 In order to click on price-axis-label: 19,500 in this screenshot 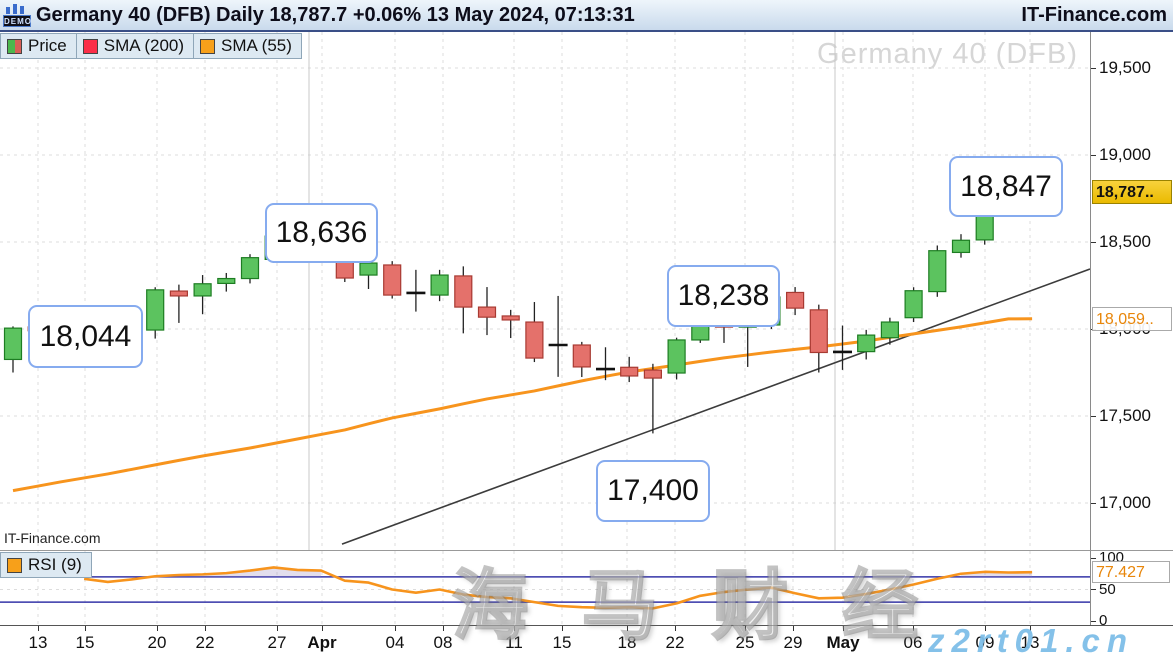, I will do `click(1125, 67)`.